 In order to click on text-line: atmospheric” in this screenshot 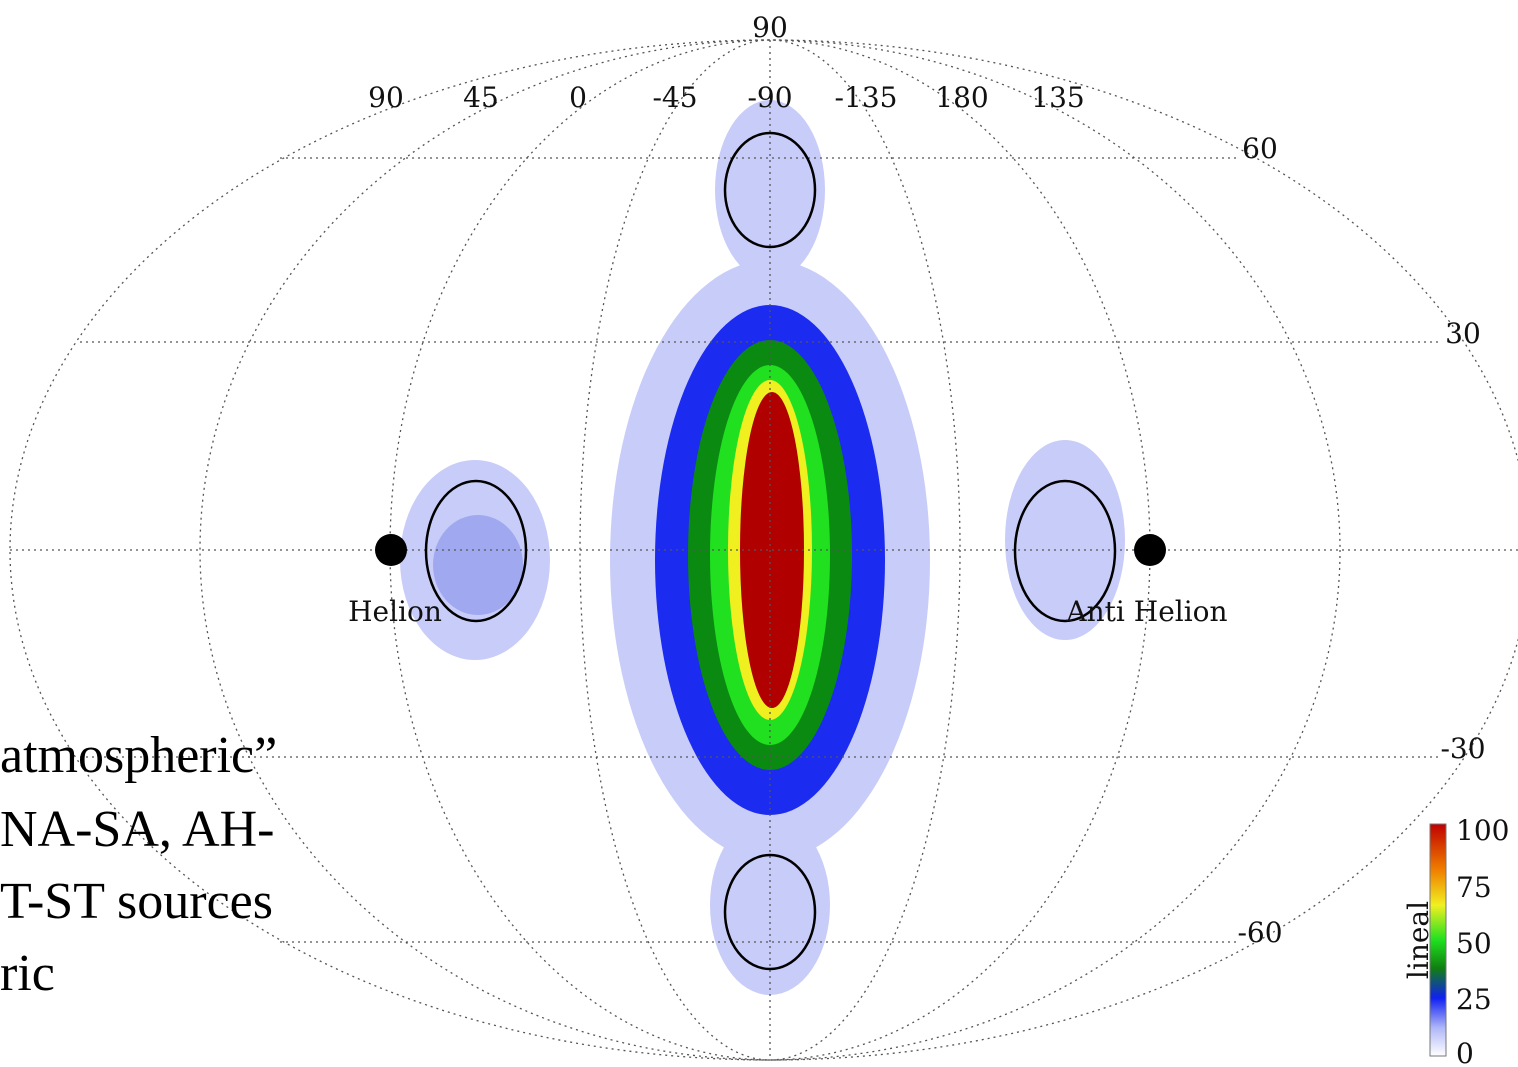, I will do `click(138, 755)`.